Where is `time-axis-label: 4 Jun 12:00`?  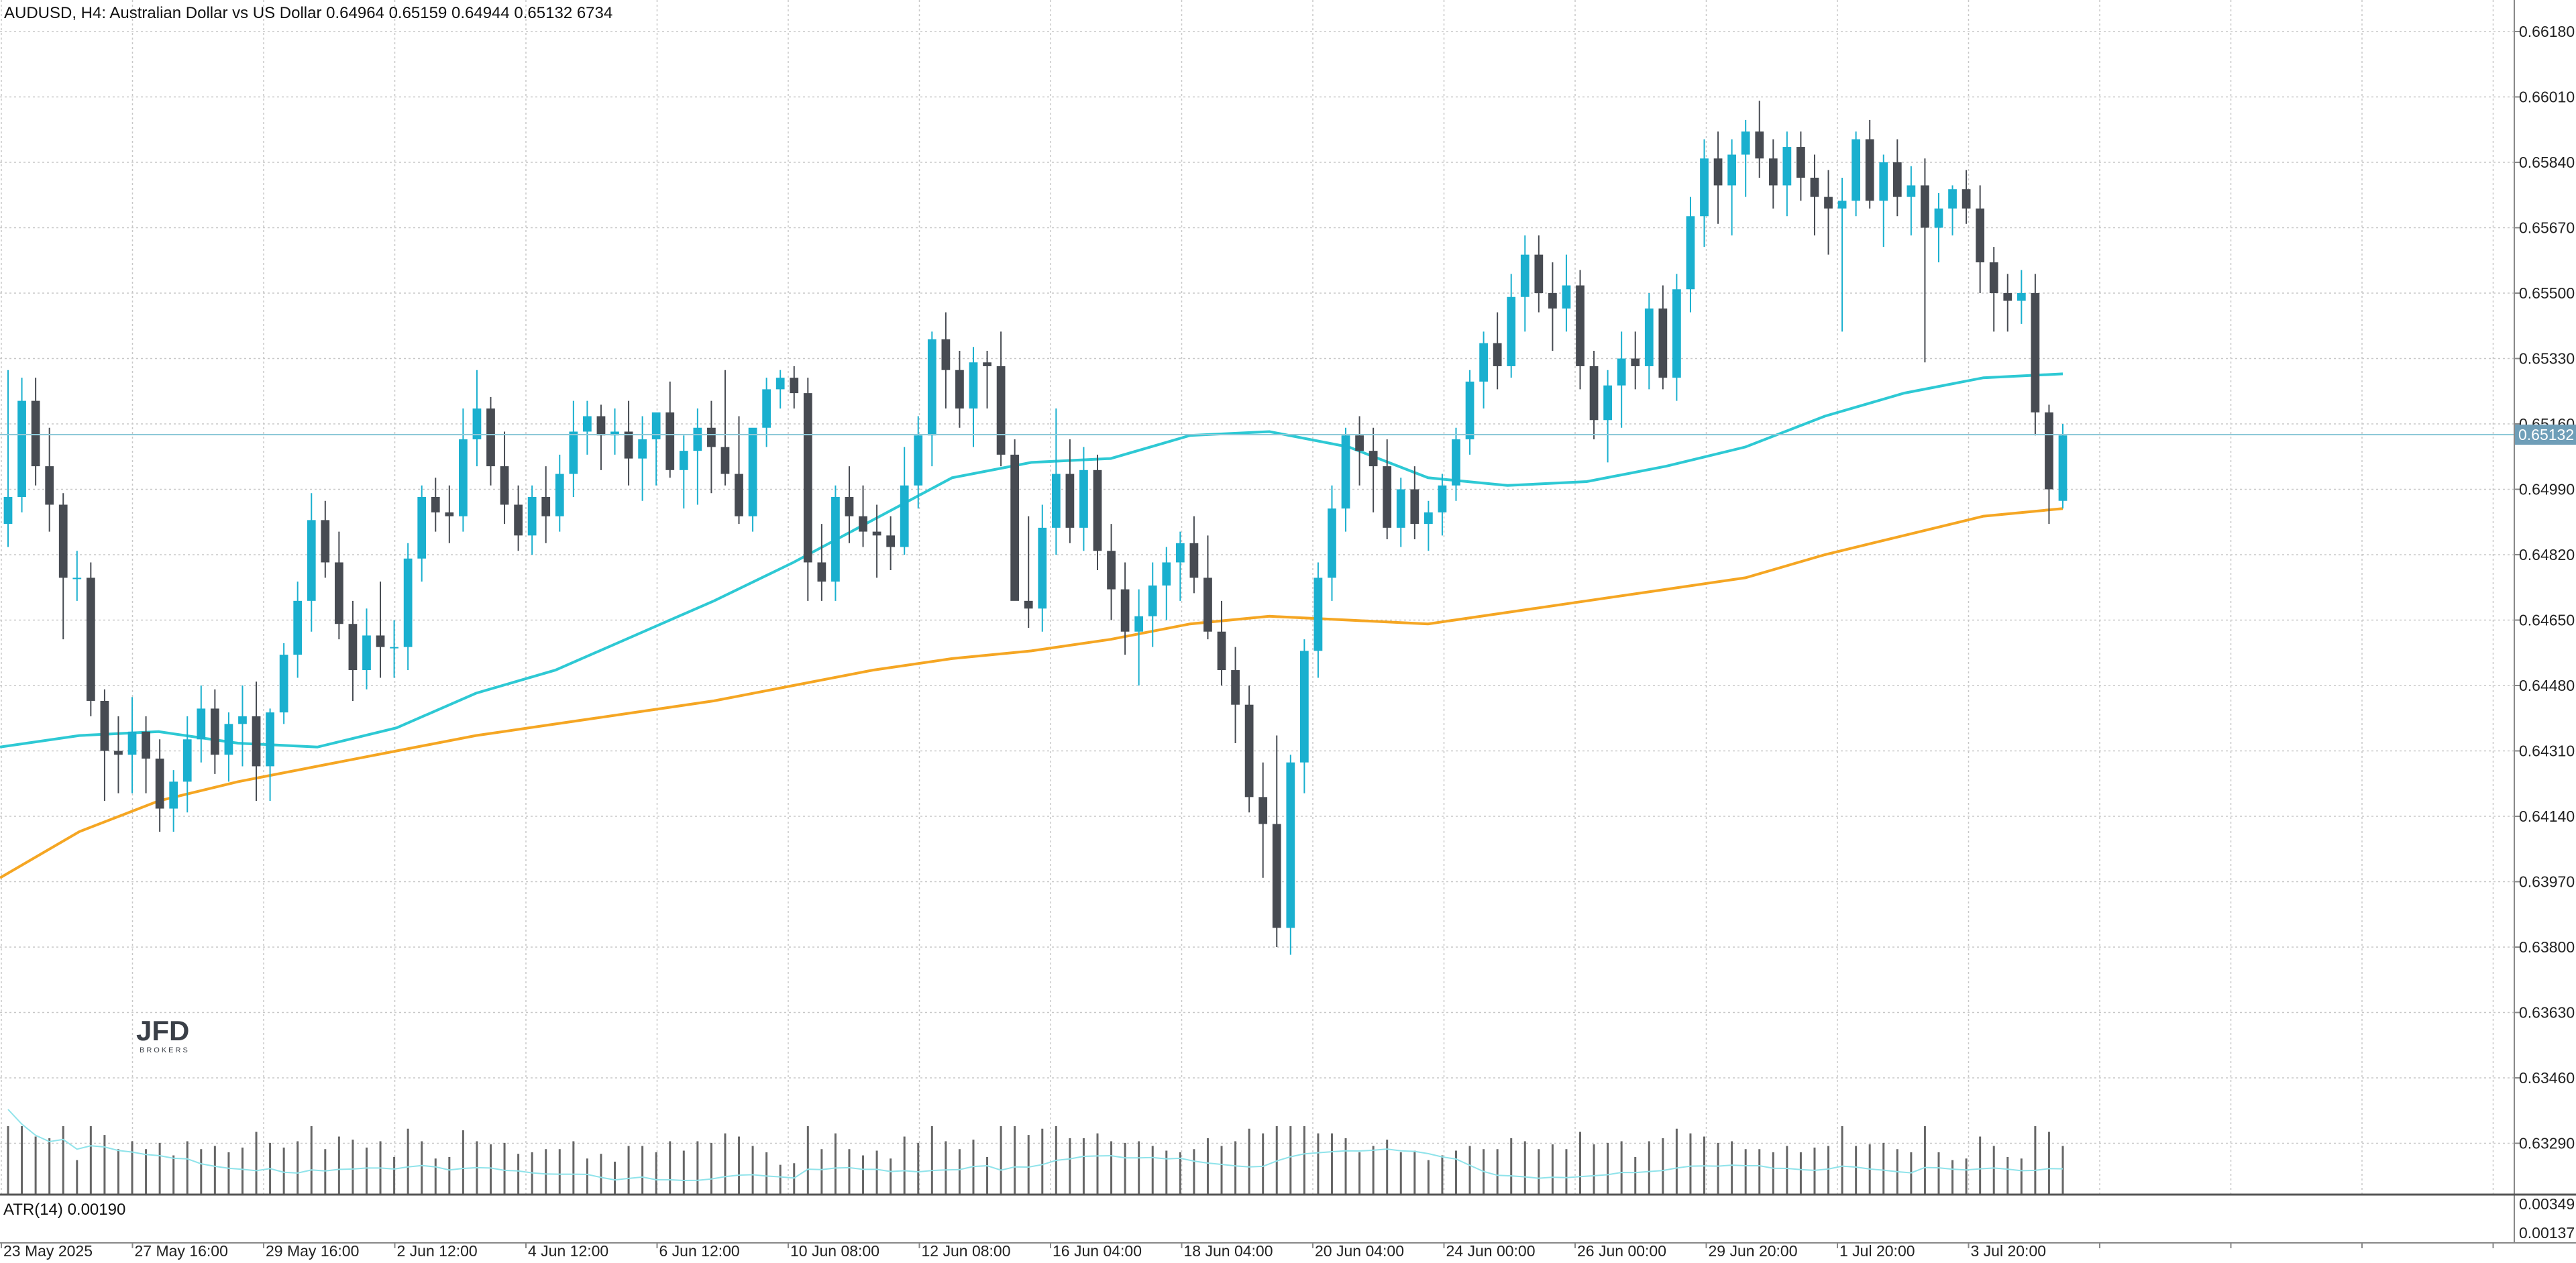
time-axis-label: 4 Jun 12:00 is located at coordinates (568, 1251).